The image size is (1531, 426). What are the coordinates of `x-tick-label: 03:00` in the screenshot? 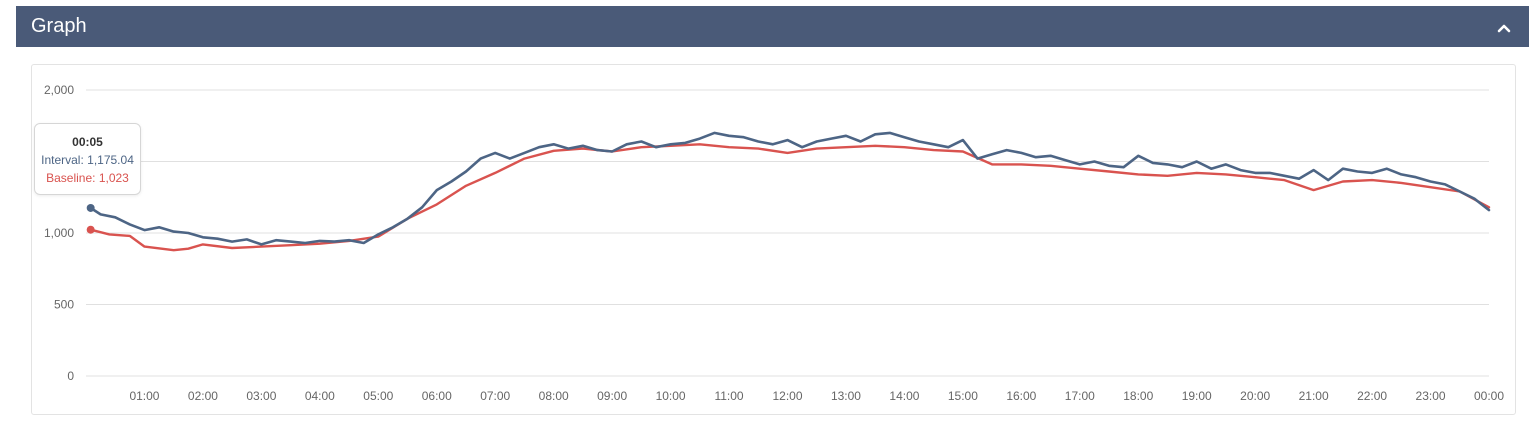 It's located at (261, 396).